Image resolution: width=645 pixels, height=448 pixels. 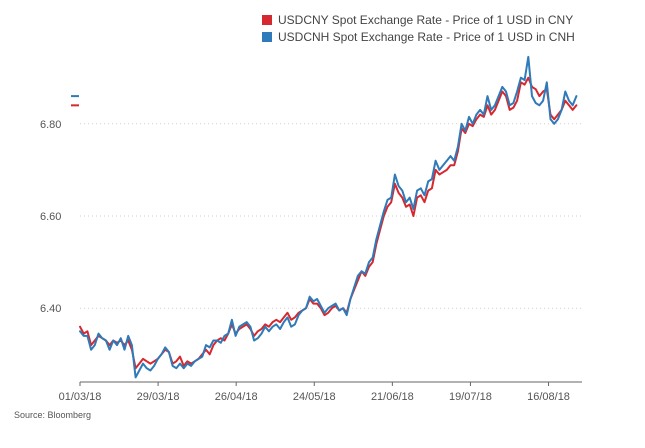 I want to click on source-note: Source: Bloomberg, so click(x=53, y=415).